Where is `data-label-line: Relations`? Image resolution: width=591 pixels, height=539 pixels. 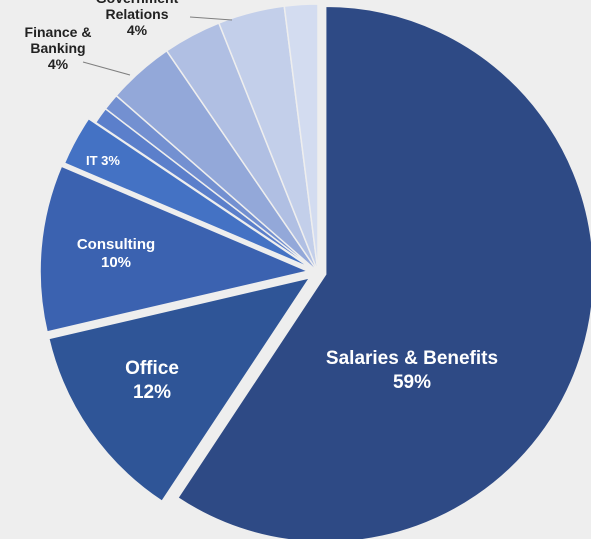 data-label-line: Relations is located at coordinates (136, 14).